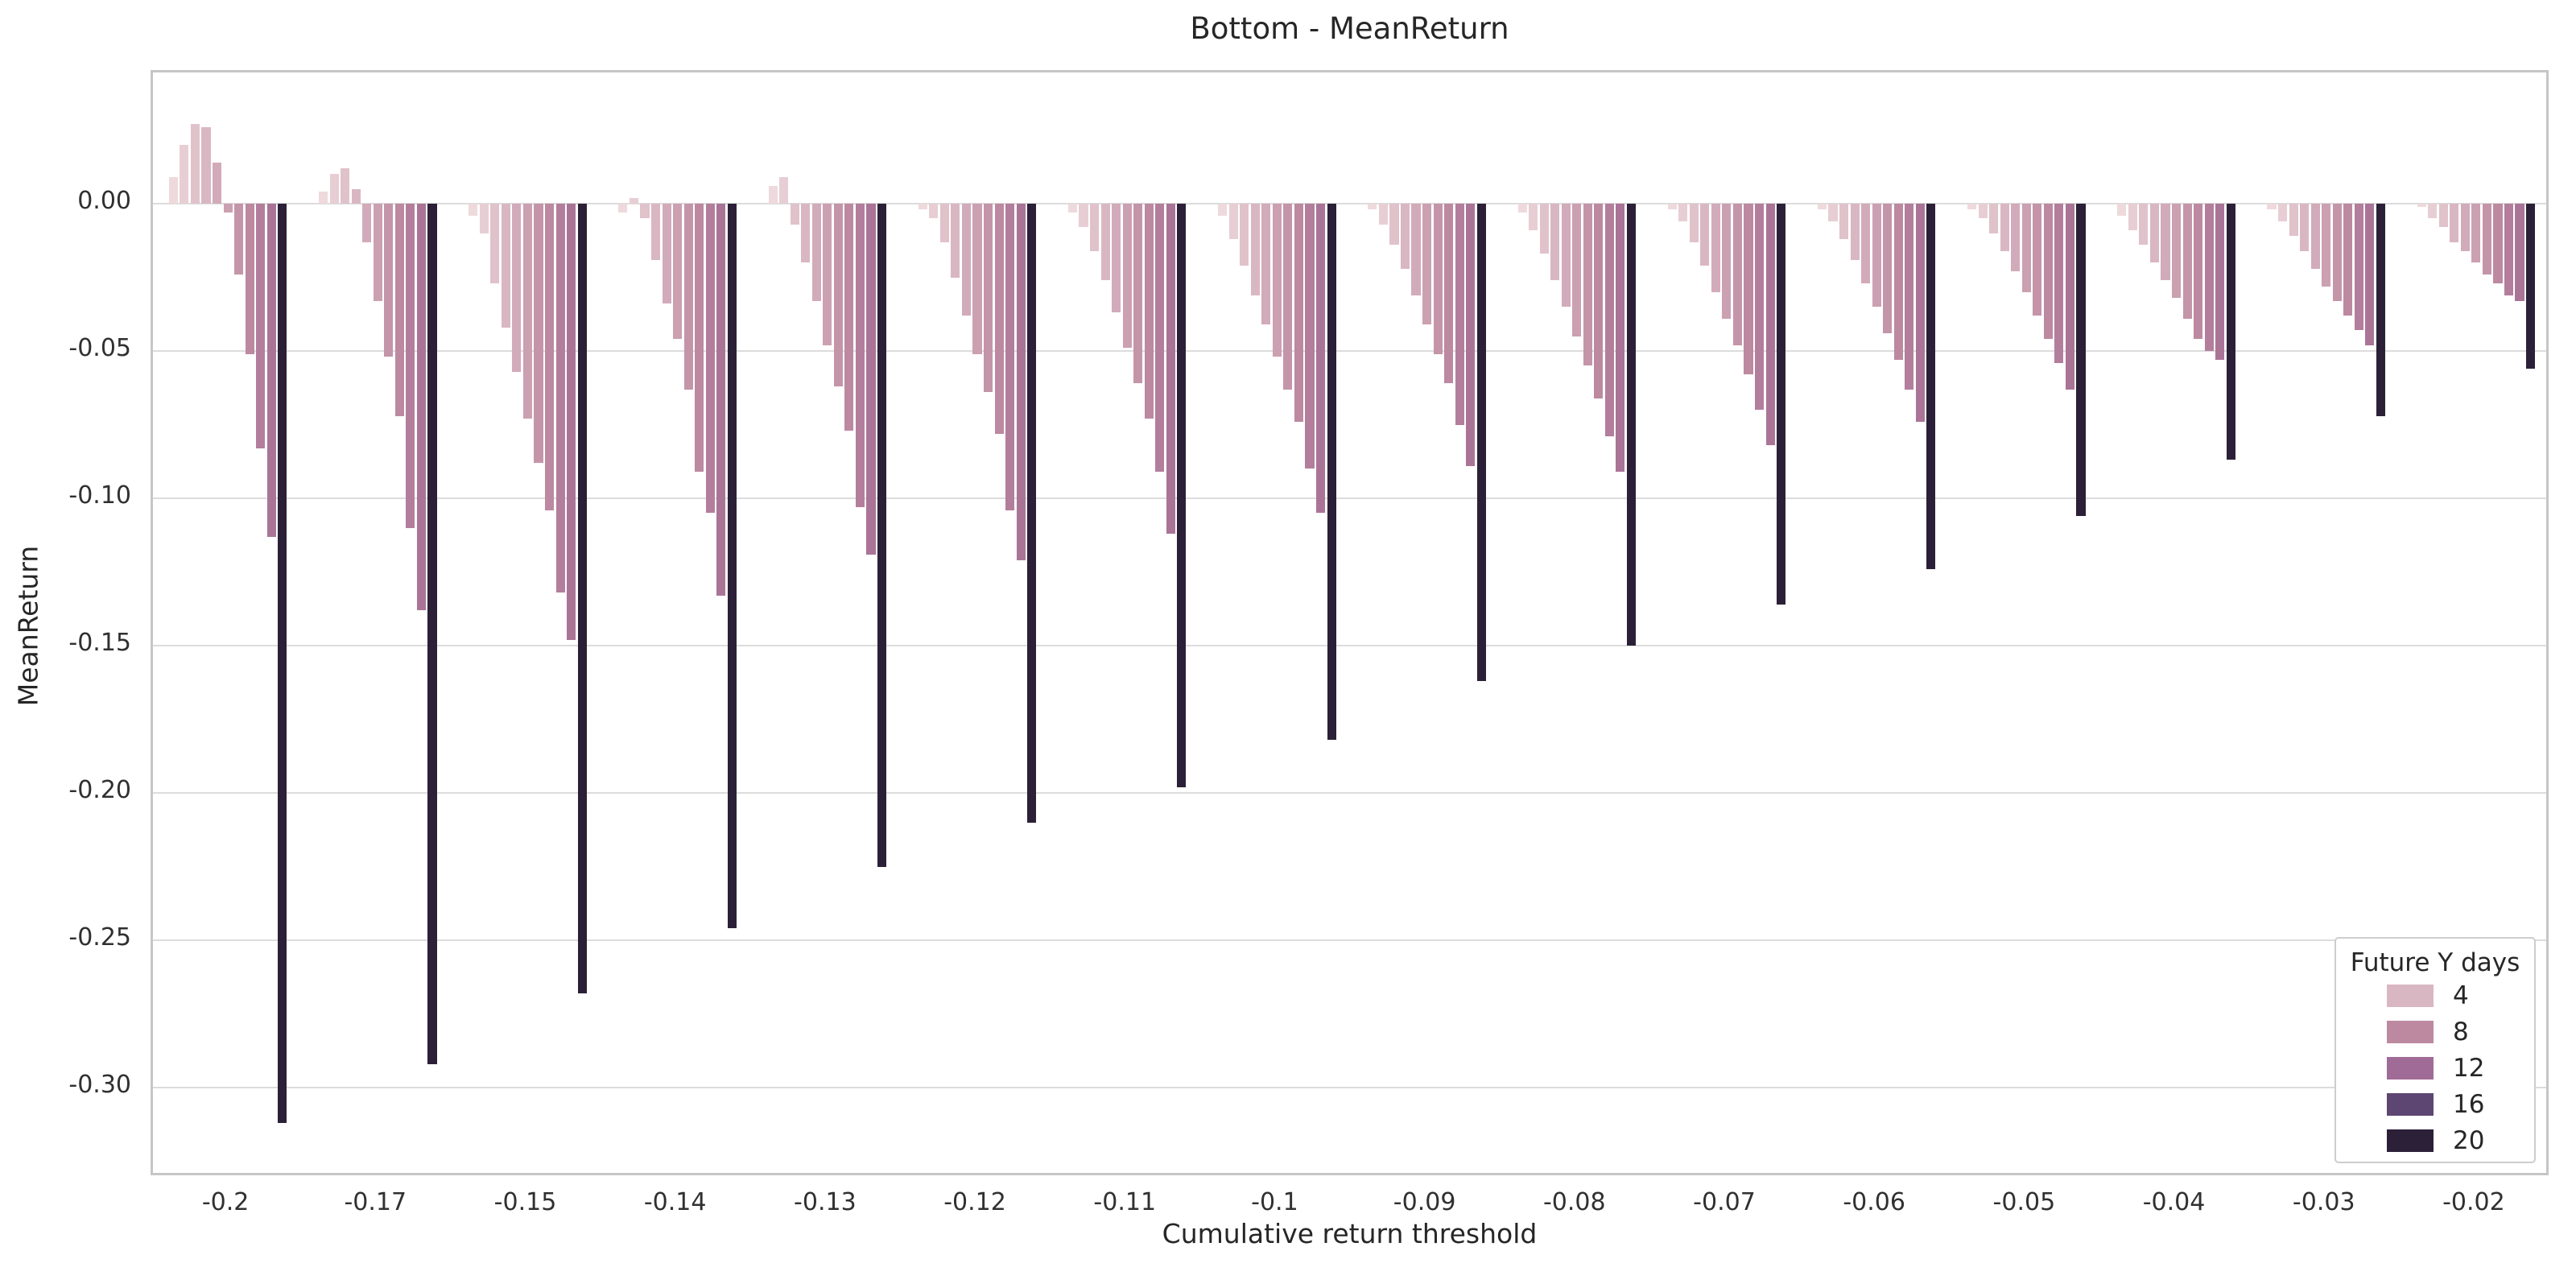 This screenshot has width=2576, height=1288. I want to click on bar-day10-cat-0.2, so click(271, 370).